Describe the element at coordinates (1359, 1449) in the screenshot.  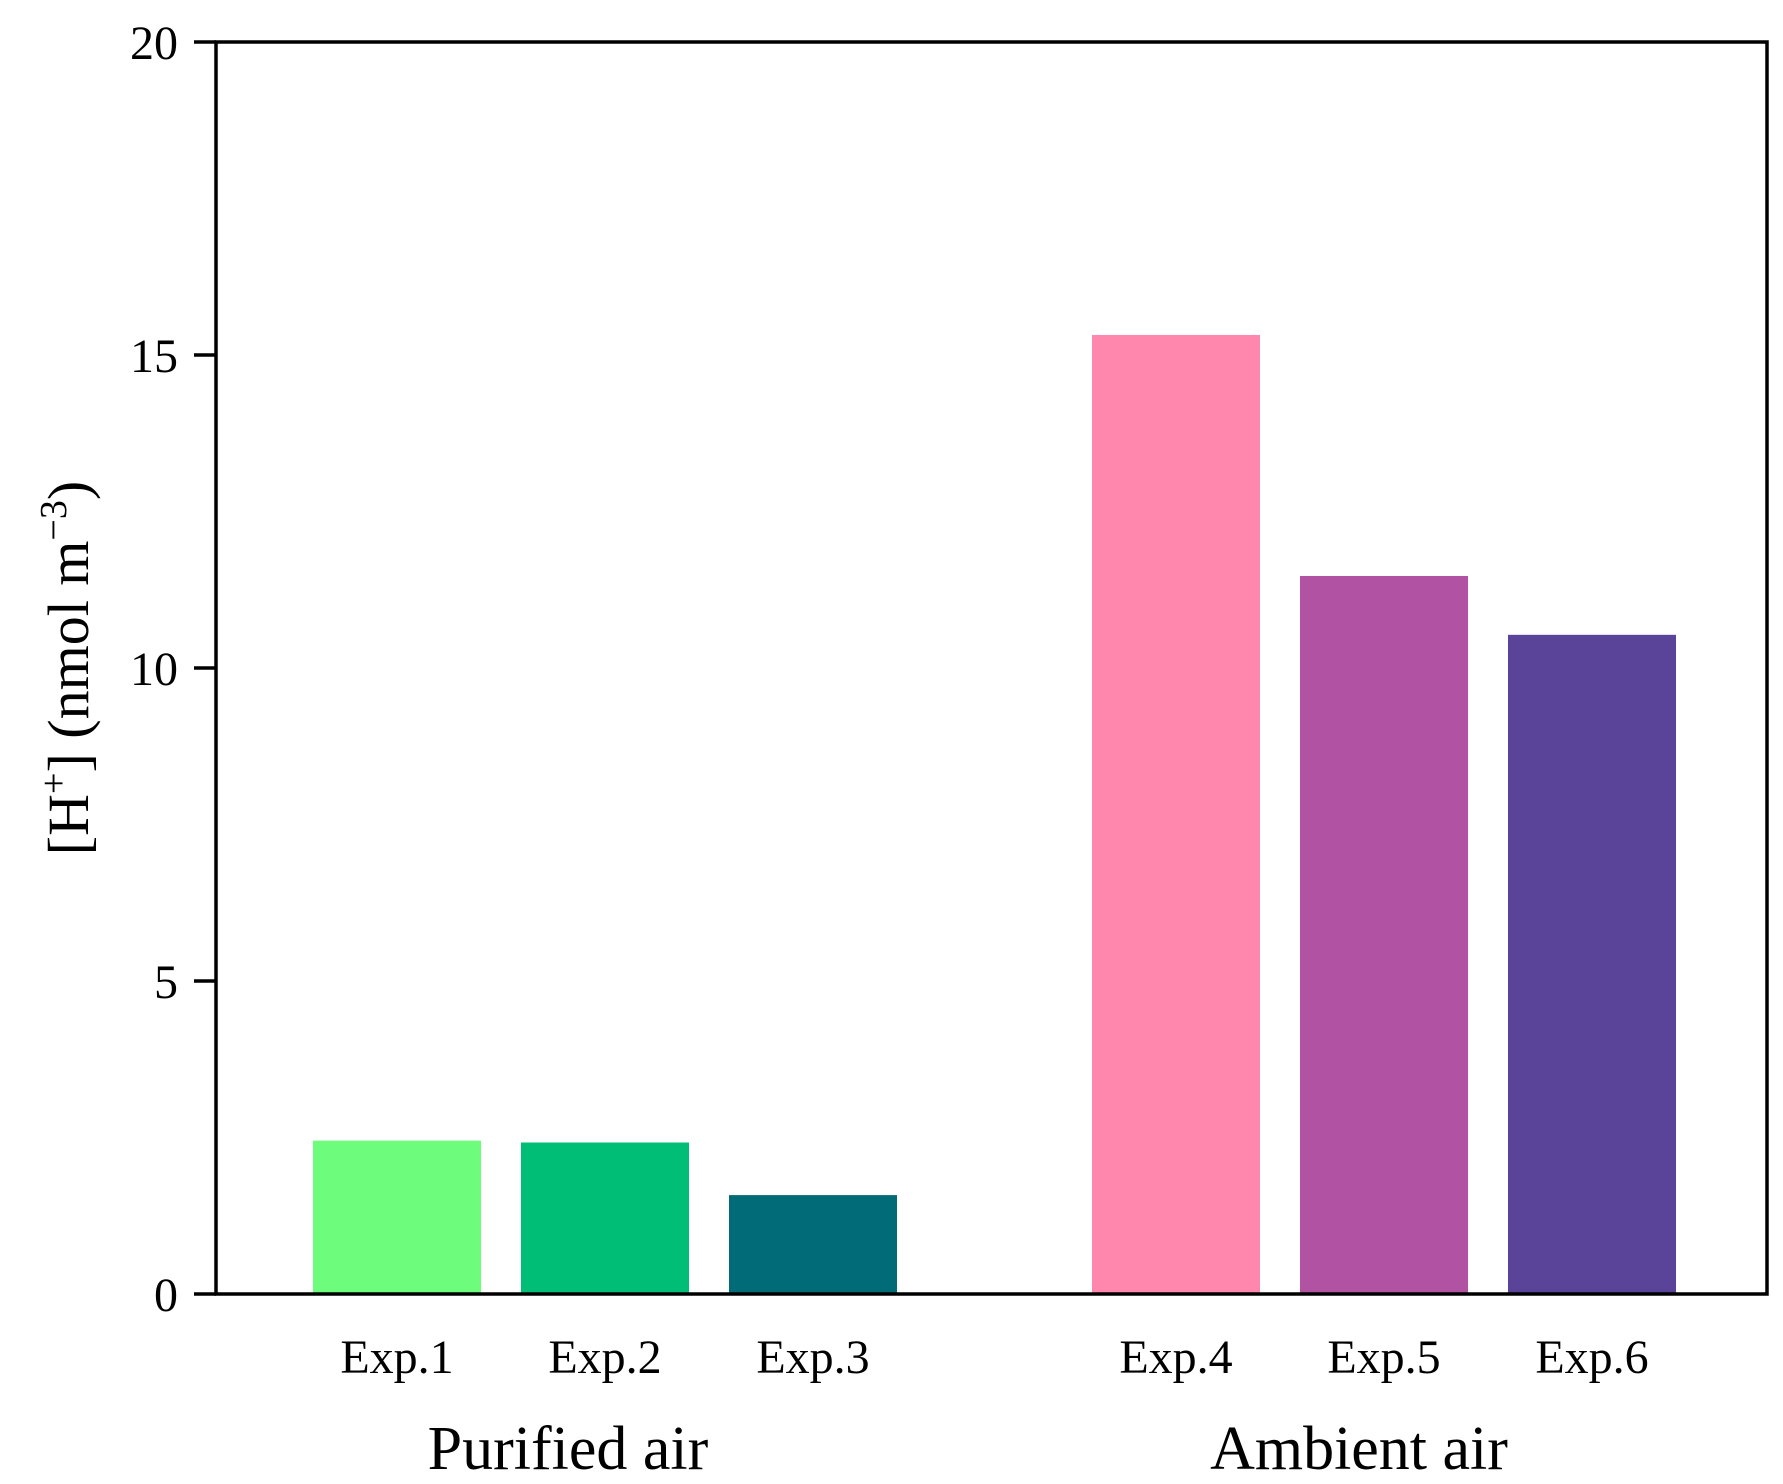
I see `group-label: Ambient air` at that location.